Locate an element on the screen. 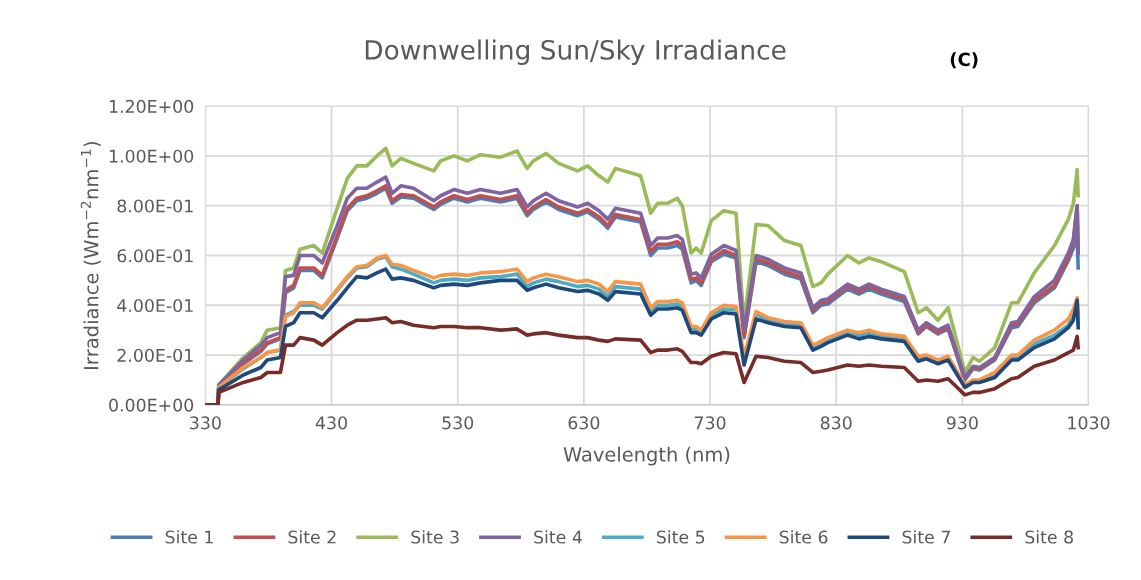 The width and height of the screenshot is (1141, 580). legend-label: Site 5 is located at coordinates (680, 537).